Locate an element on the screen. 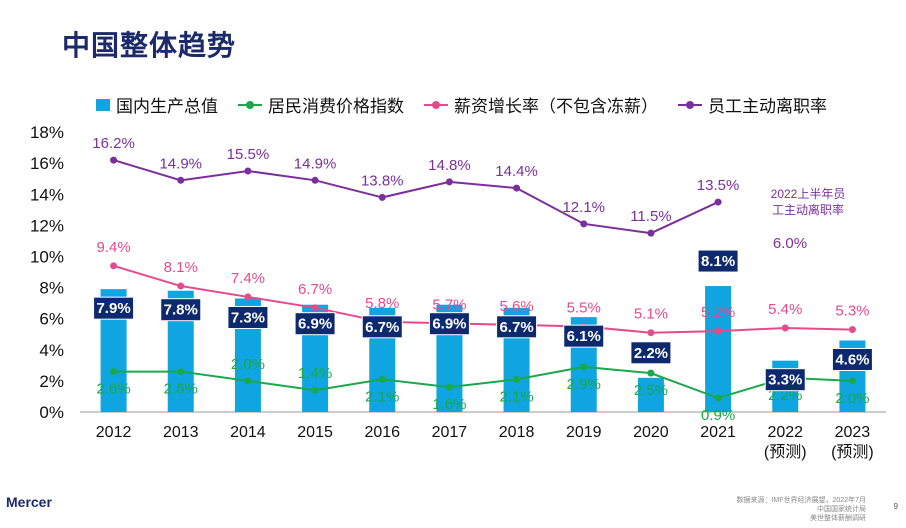 This screenshot has height=528, width=906. cpi-data-label: 2.5% is located at coordinates (651, 390).